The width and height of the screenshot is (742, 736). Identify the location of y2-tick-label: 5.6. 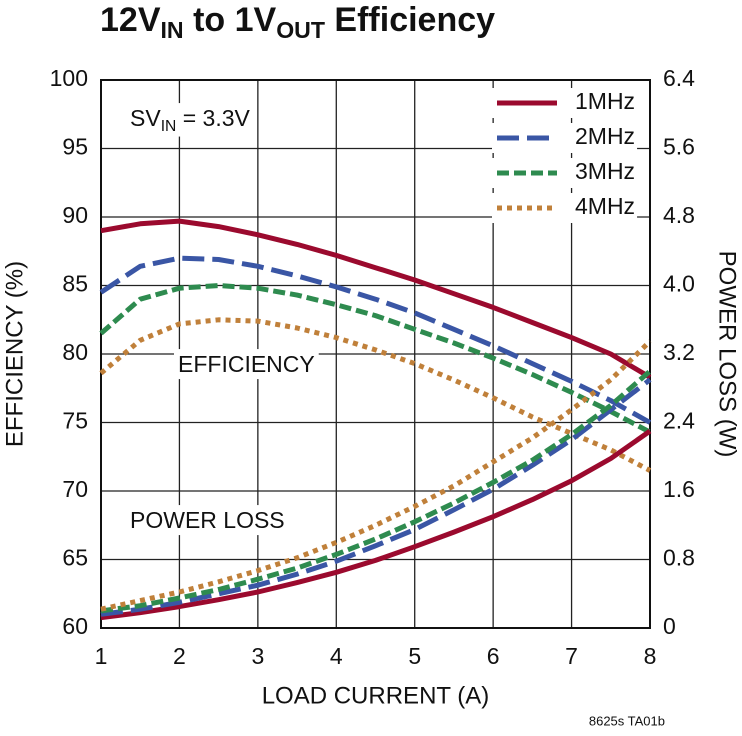
(679, 147).